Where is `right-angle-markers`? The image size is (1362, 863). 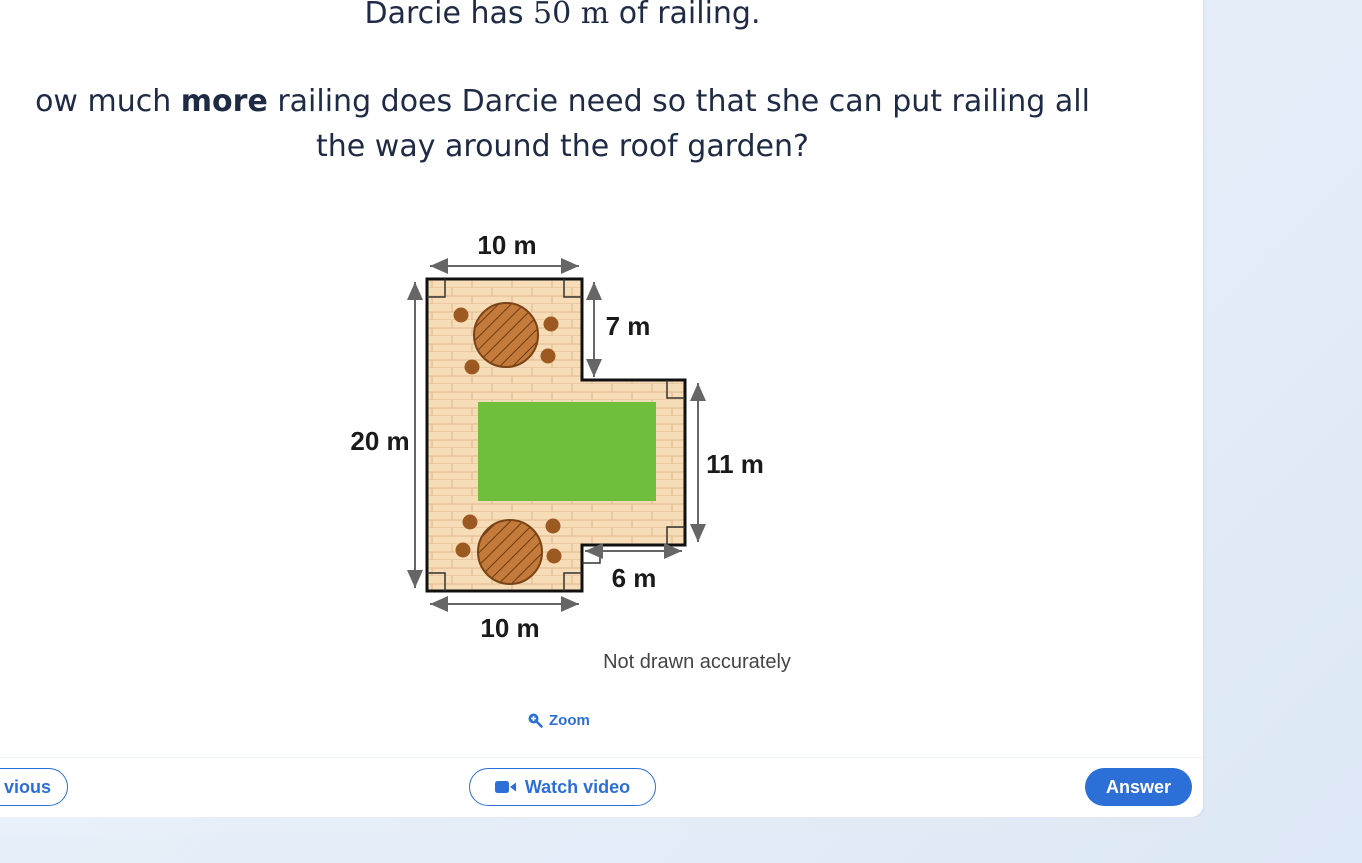
right-angle-markers is located at coordinates (556, 435).